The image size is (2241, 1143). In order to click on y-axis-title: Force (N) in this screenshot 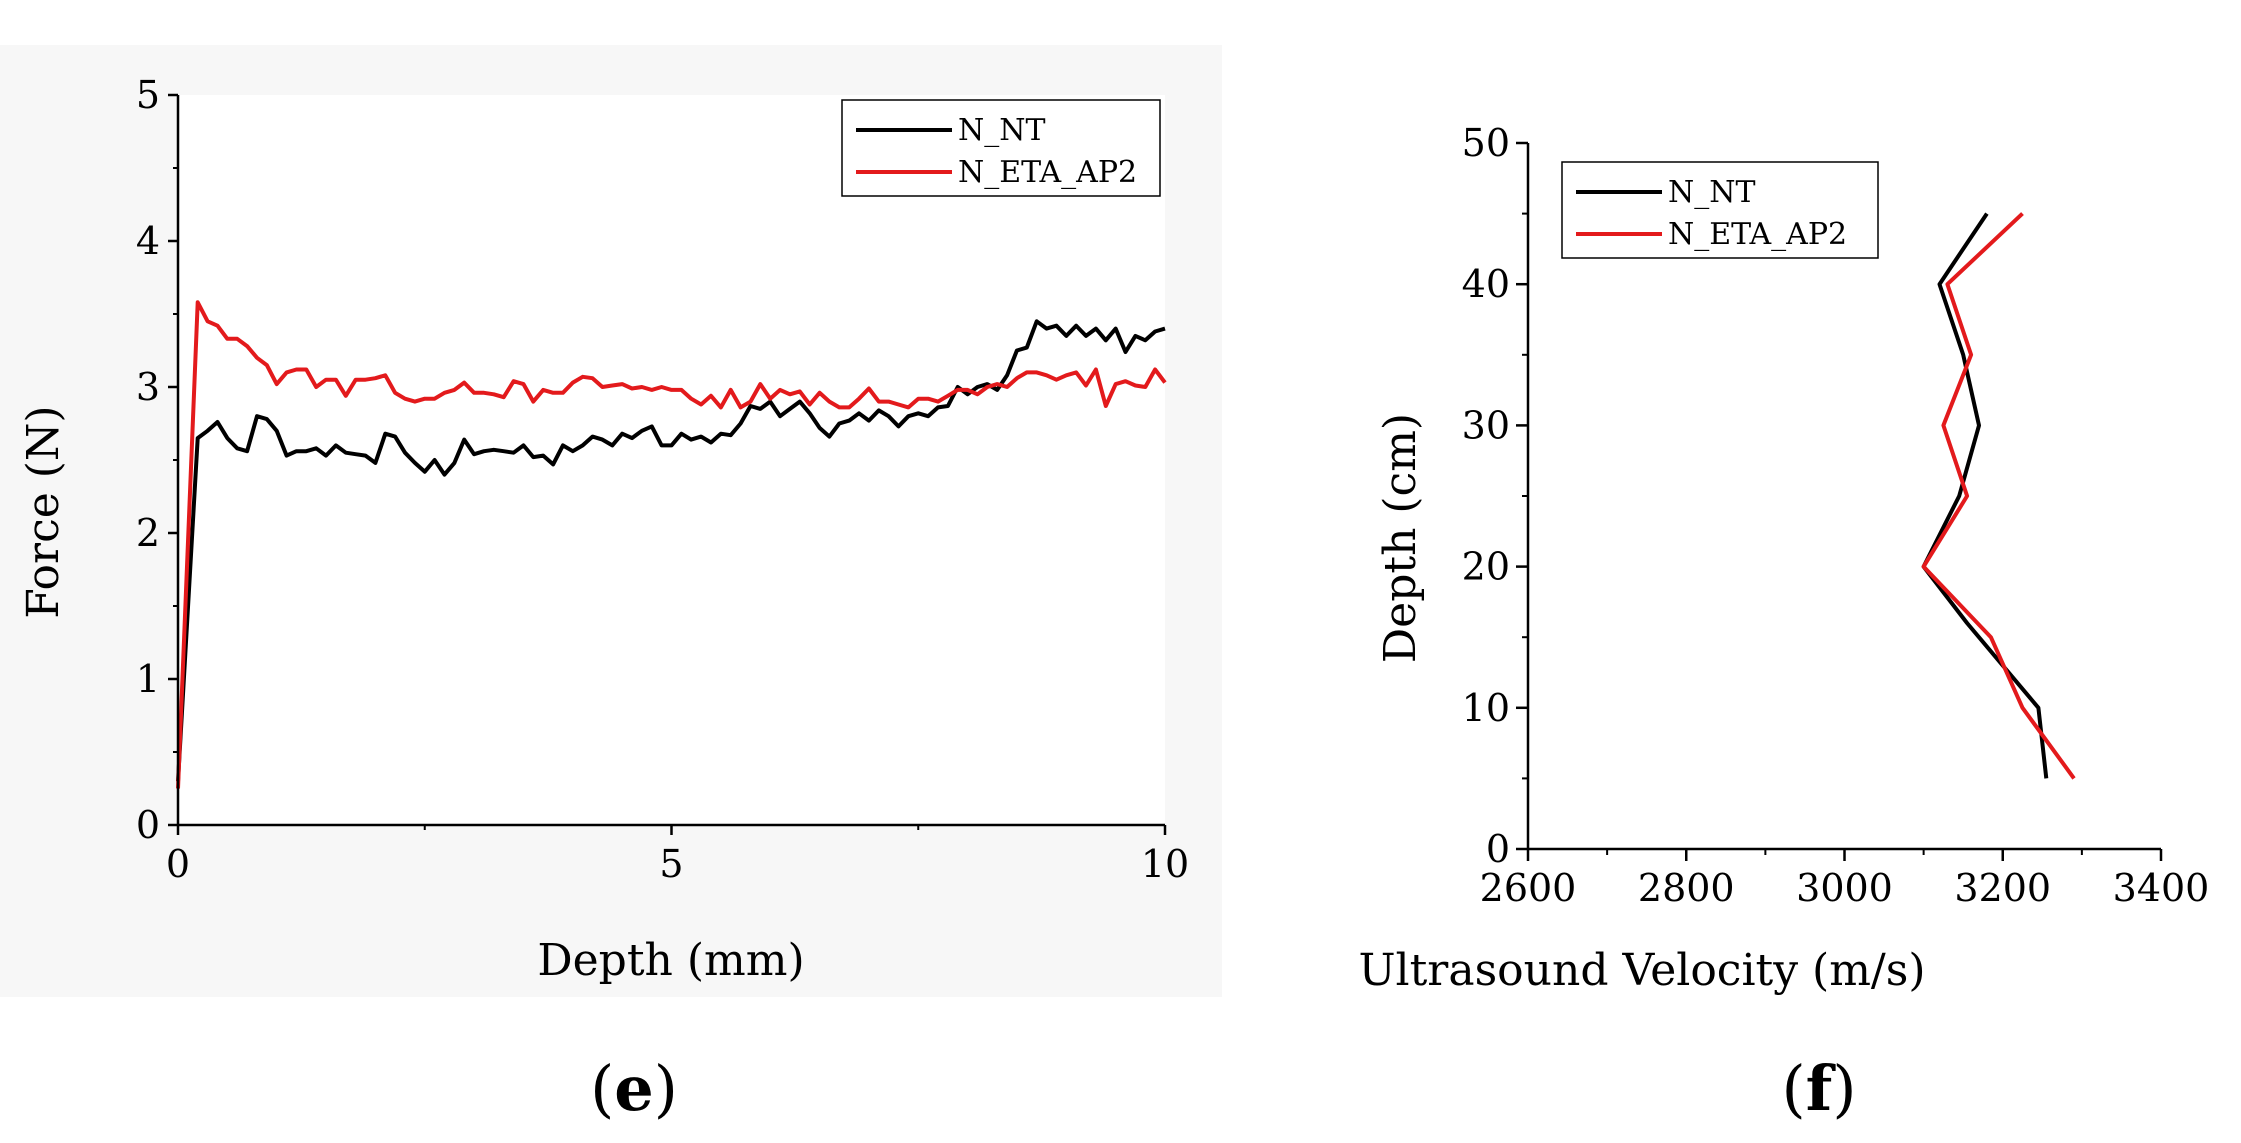, I will do `click(43, 511)`.